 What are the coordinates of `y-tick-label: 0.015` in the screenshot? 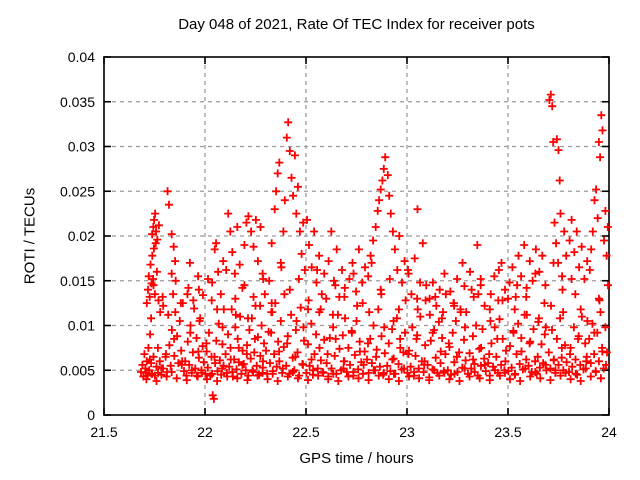 It's located at (77, 281).